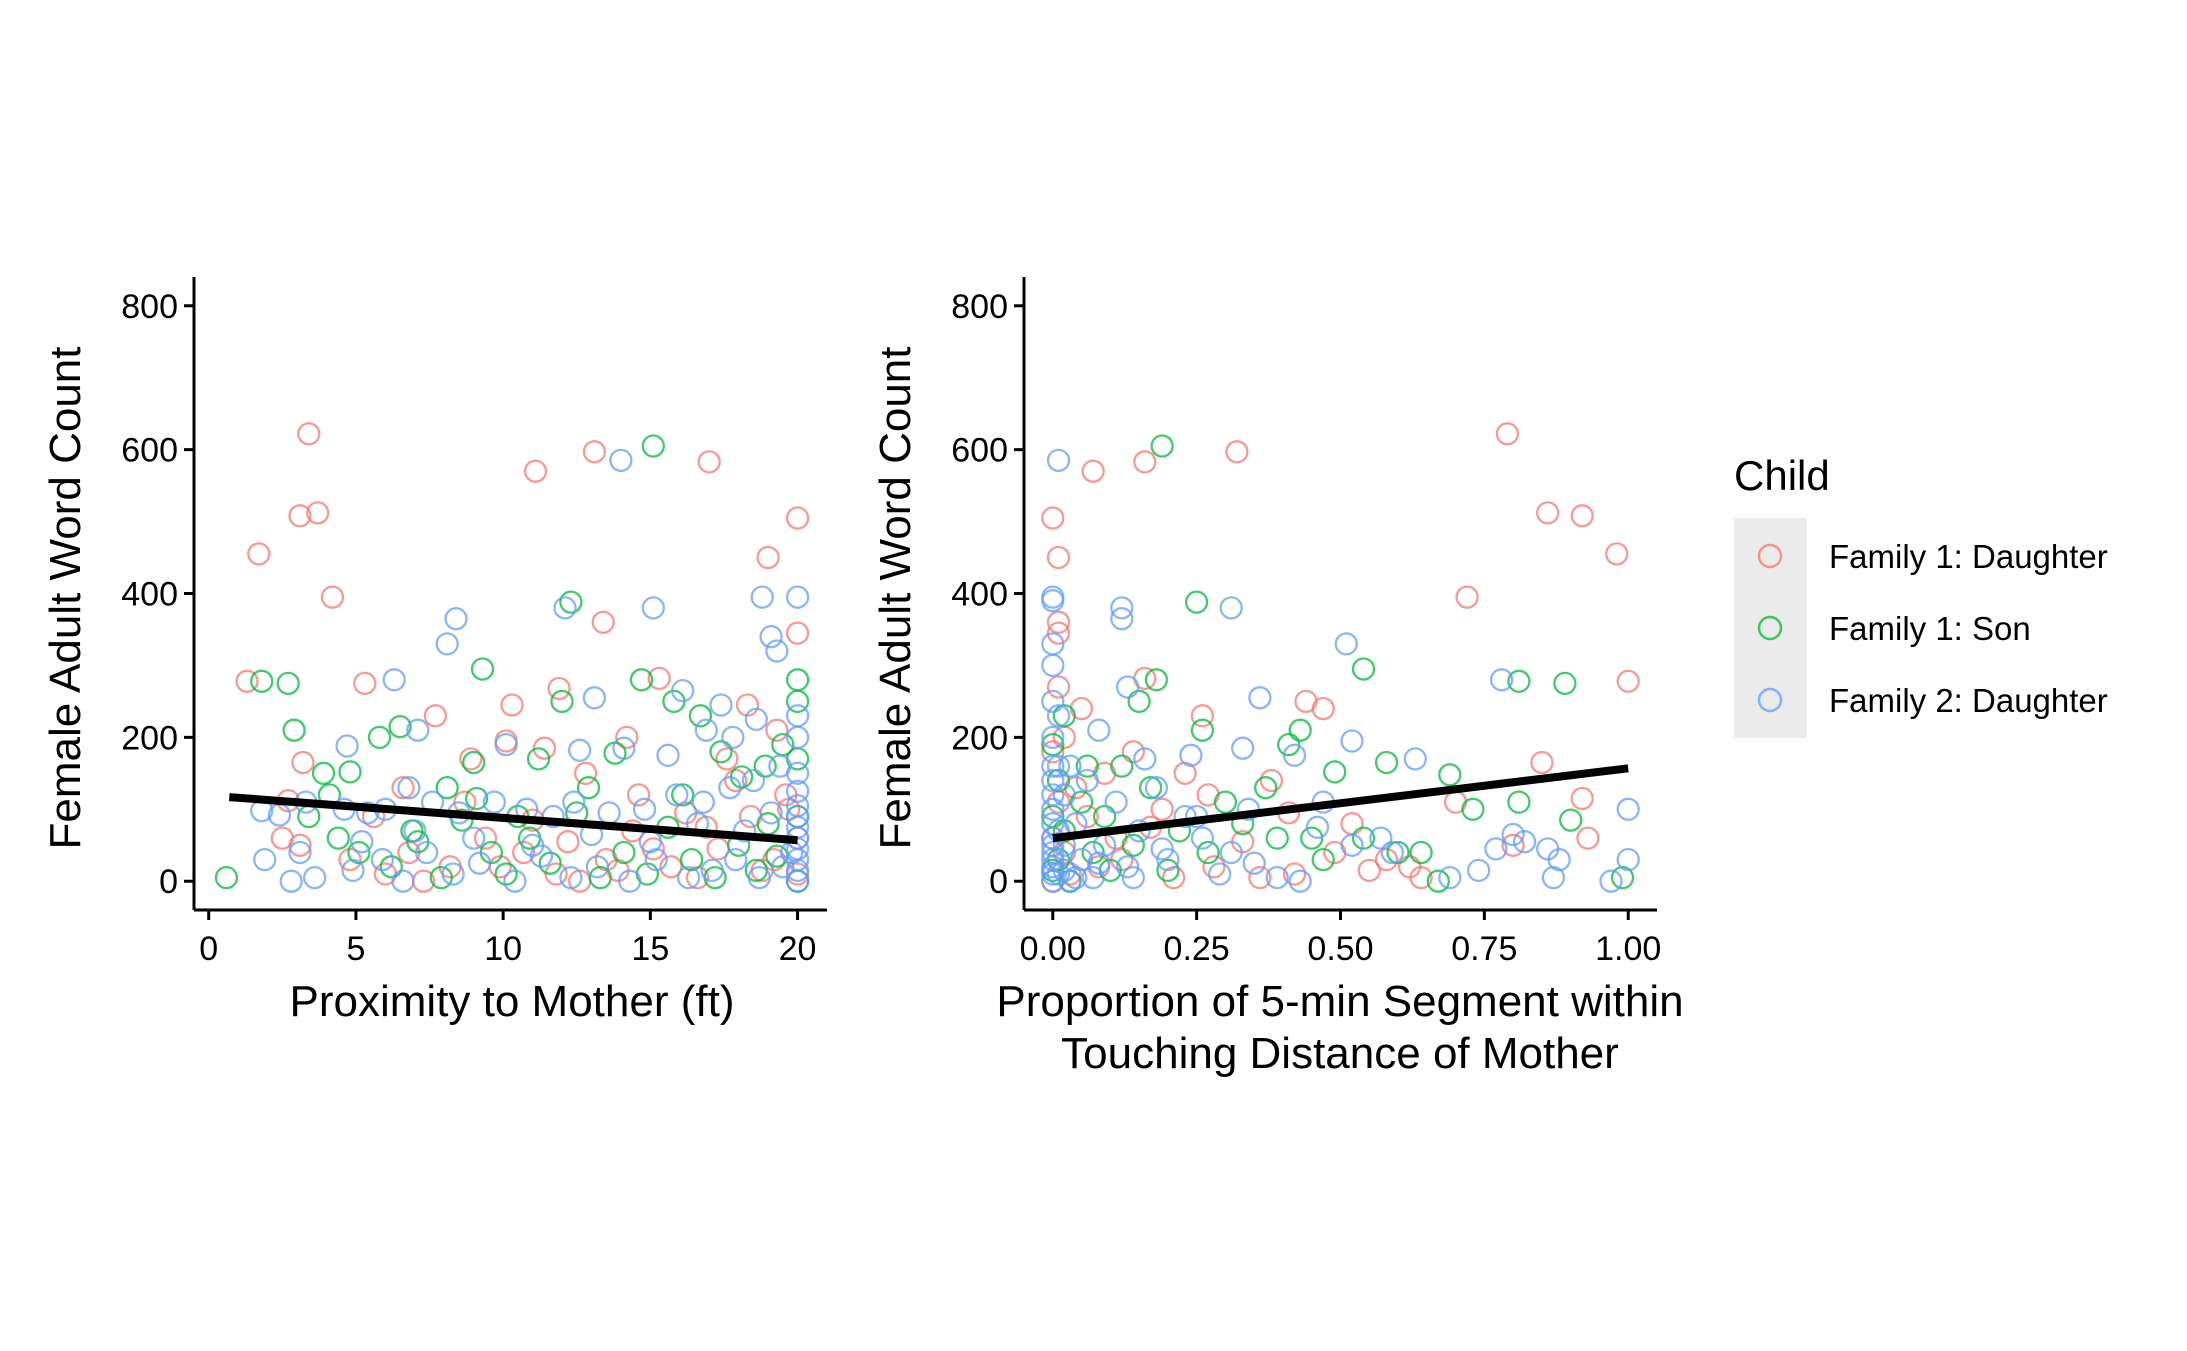 The image size is (2187, 1351). Describe the element at coordinates (979, 595) in the screenshot. I see `right-y-tick-label: 400` at that location.